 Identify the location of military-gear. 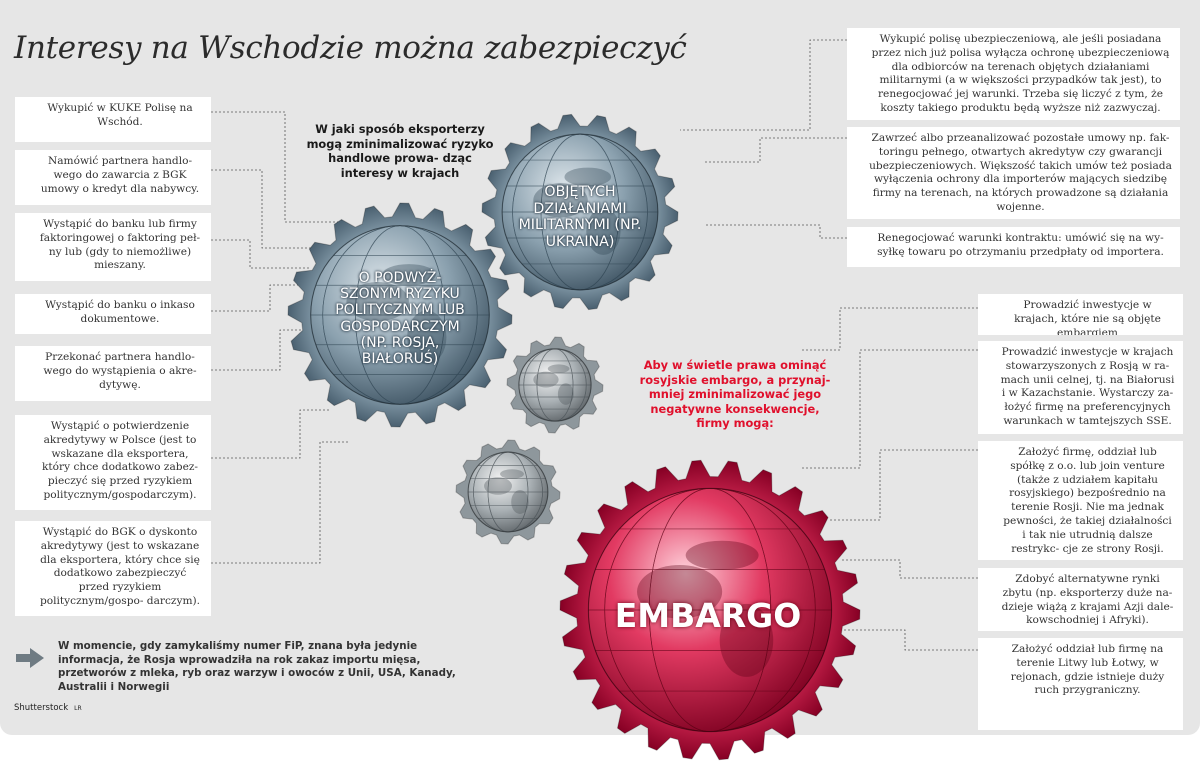
(580, 212).